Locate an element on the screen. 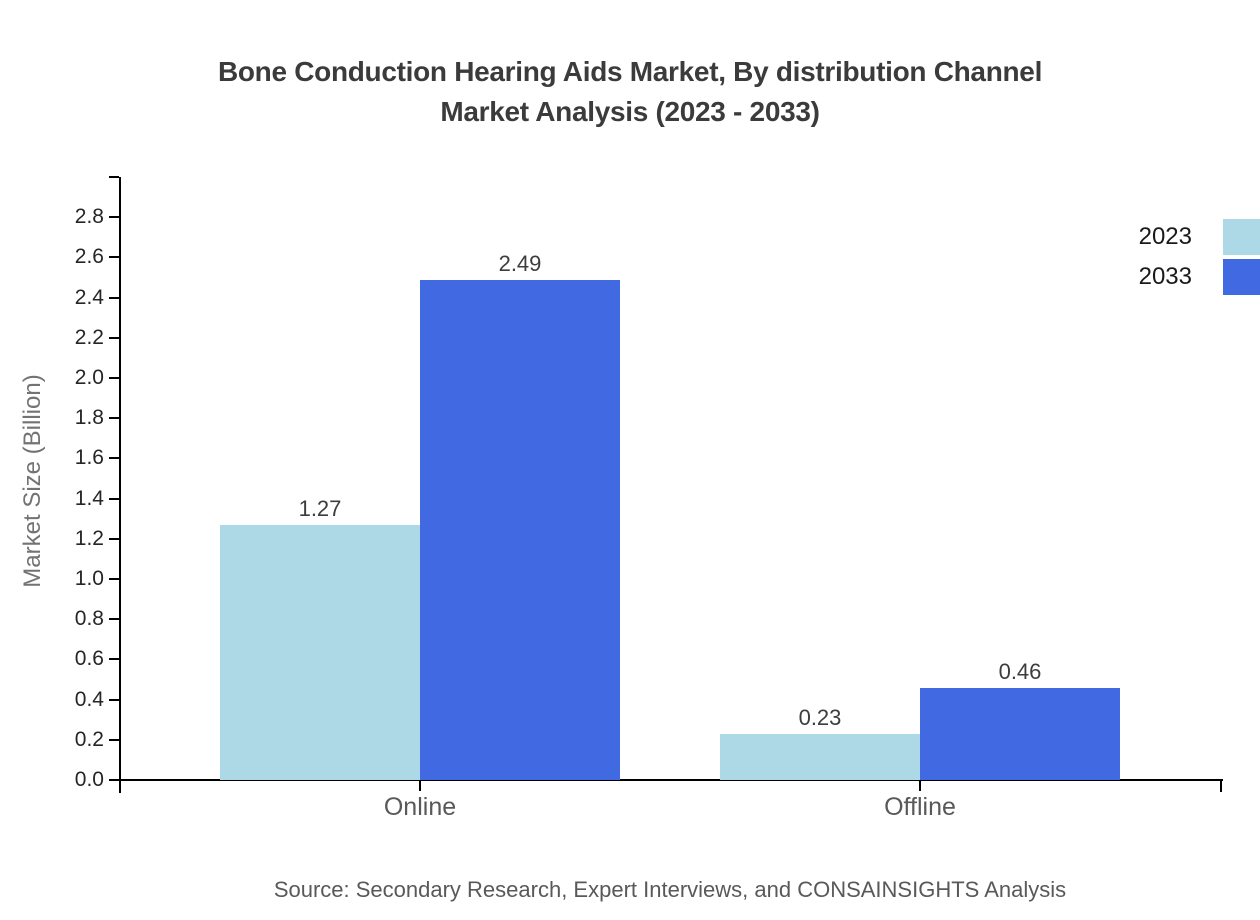 The width and height of the screenshot is (1260, 920). bar-2023-offline is located at coordinates (820, 756).